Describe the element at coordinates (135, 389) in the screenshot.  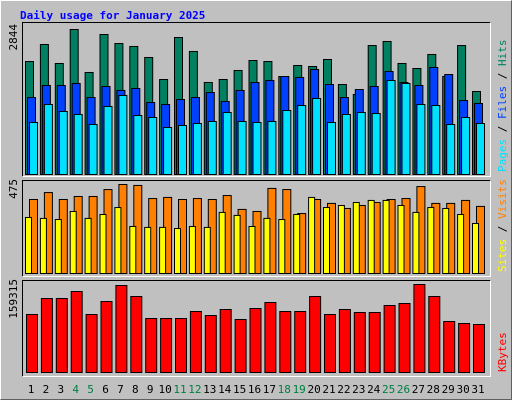
I see `x-tick-label: 8` at that location.